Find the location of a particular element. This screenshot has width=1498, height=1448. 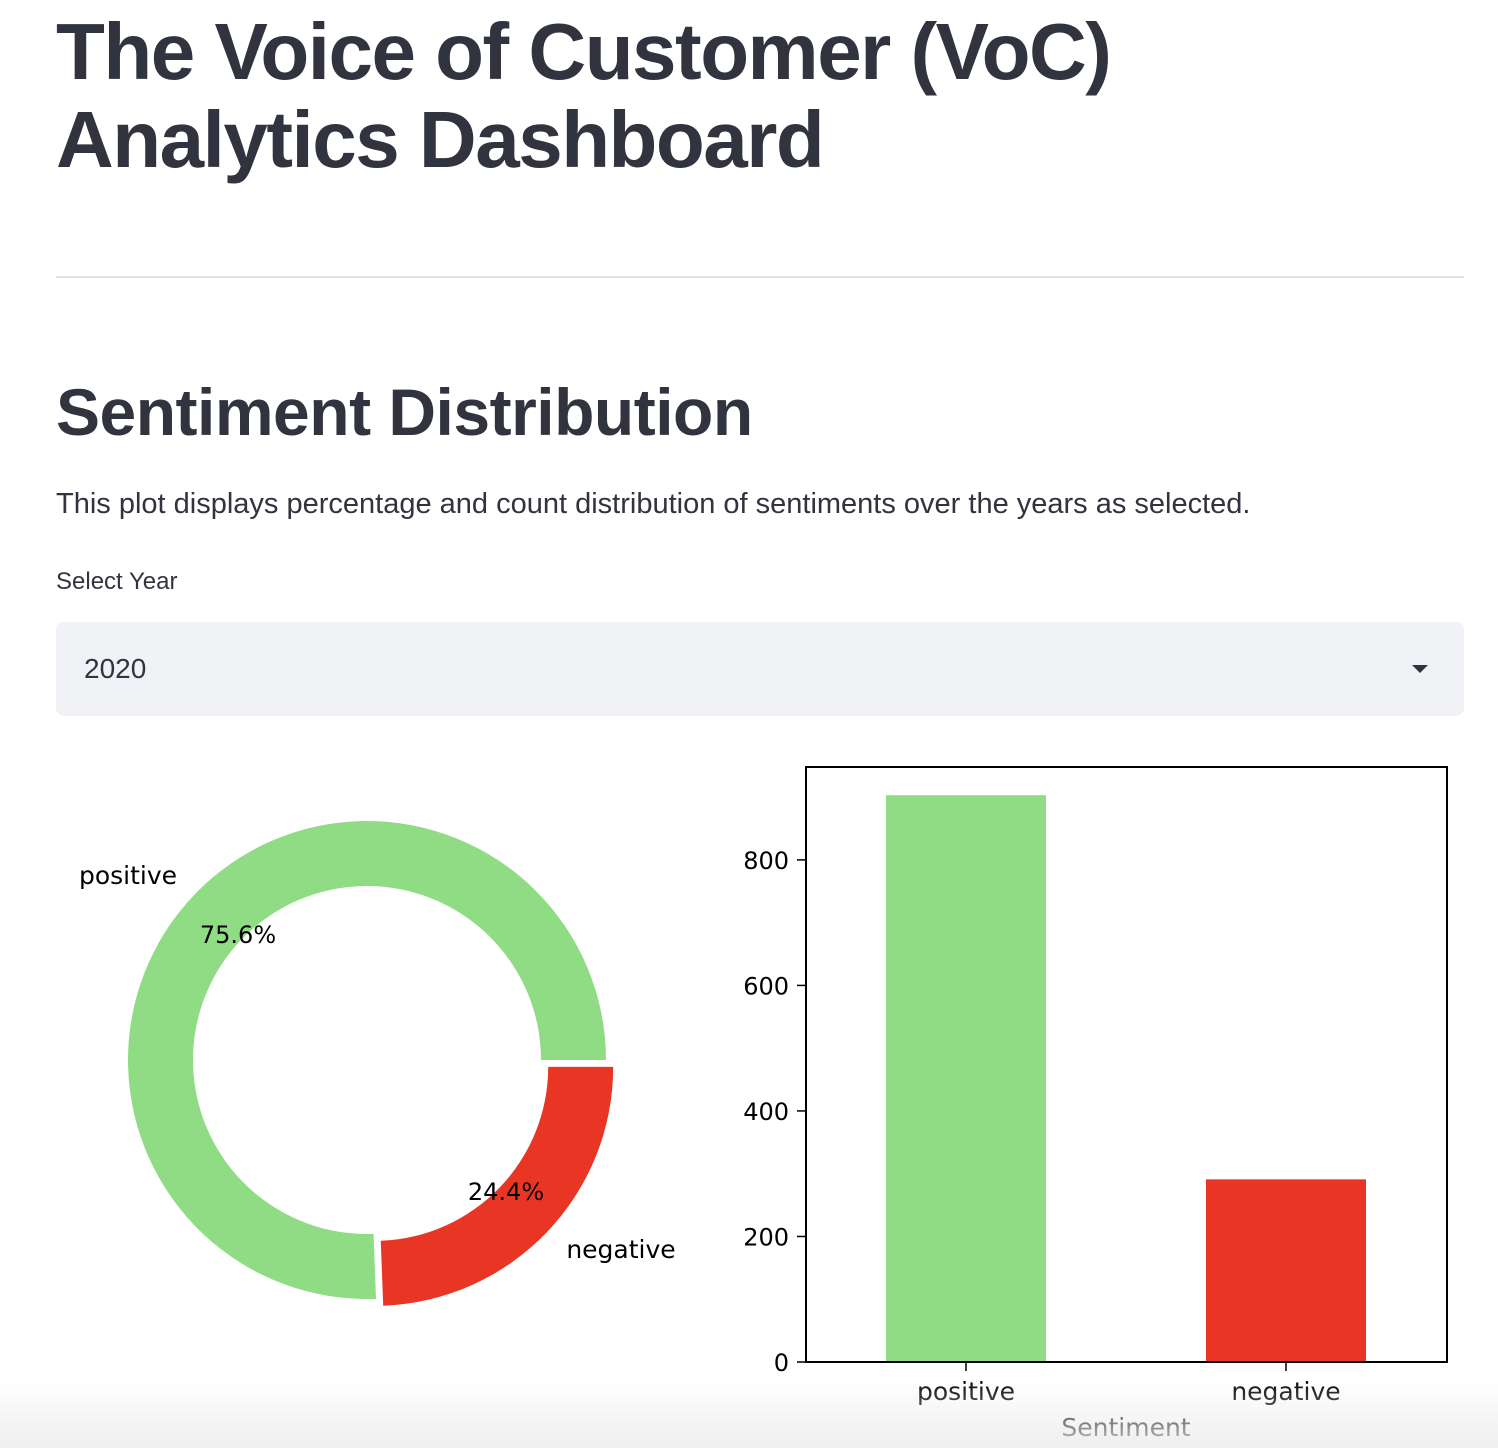

bar-positive is located at coordinates (966, 1078).